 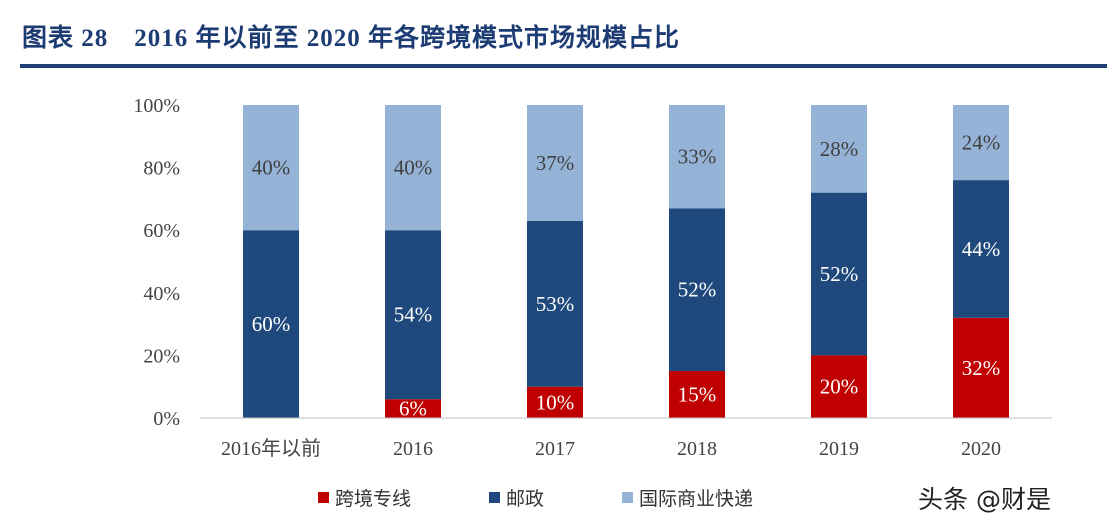 I want to click on data-label: 37%, so click(x=555, y=163).